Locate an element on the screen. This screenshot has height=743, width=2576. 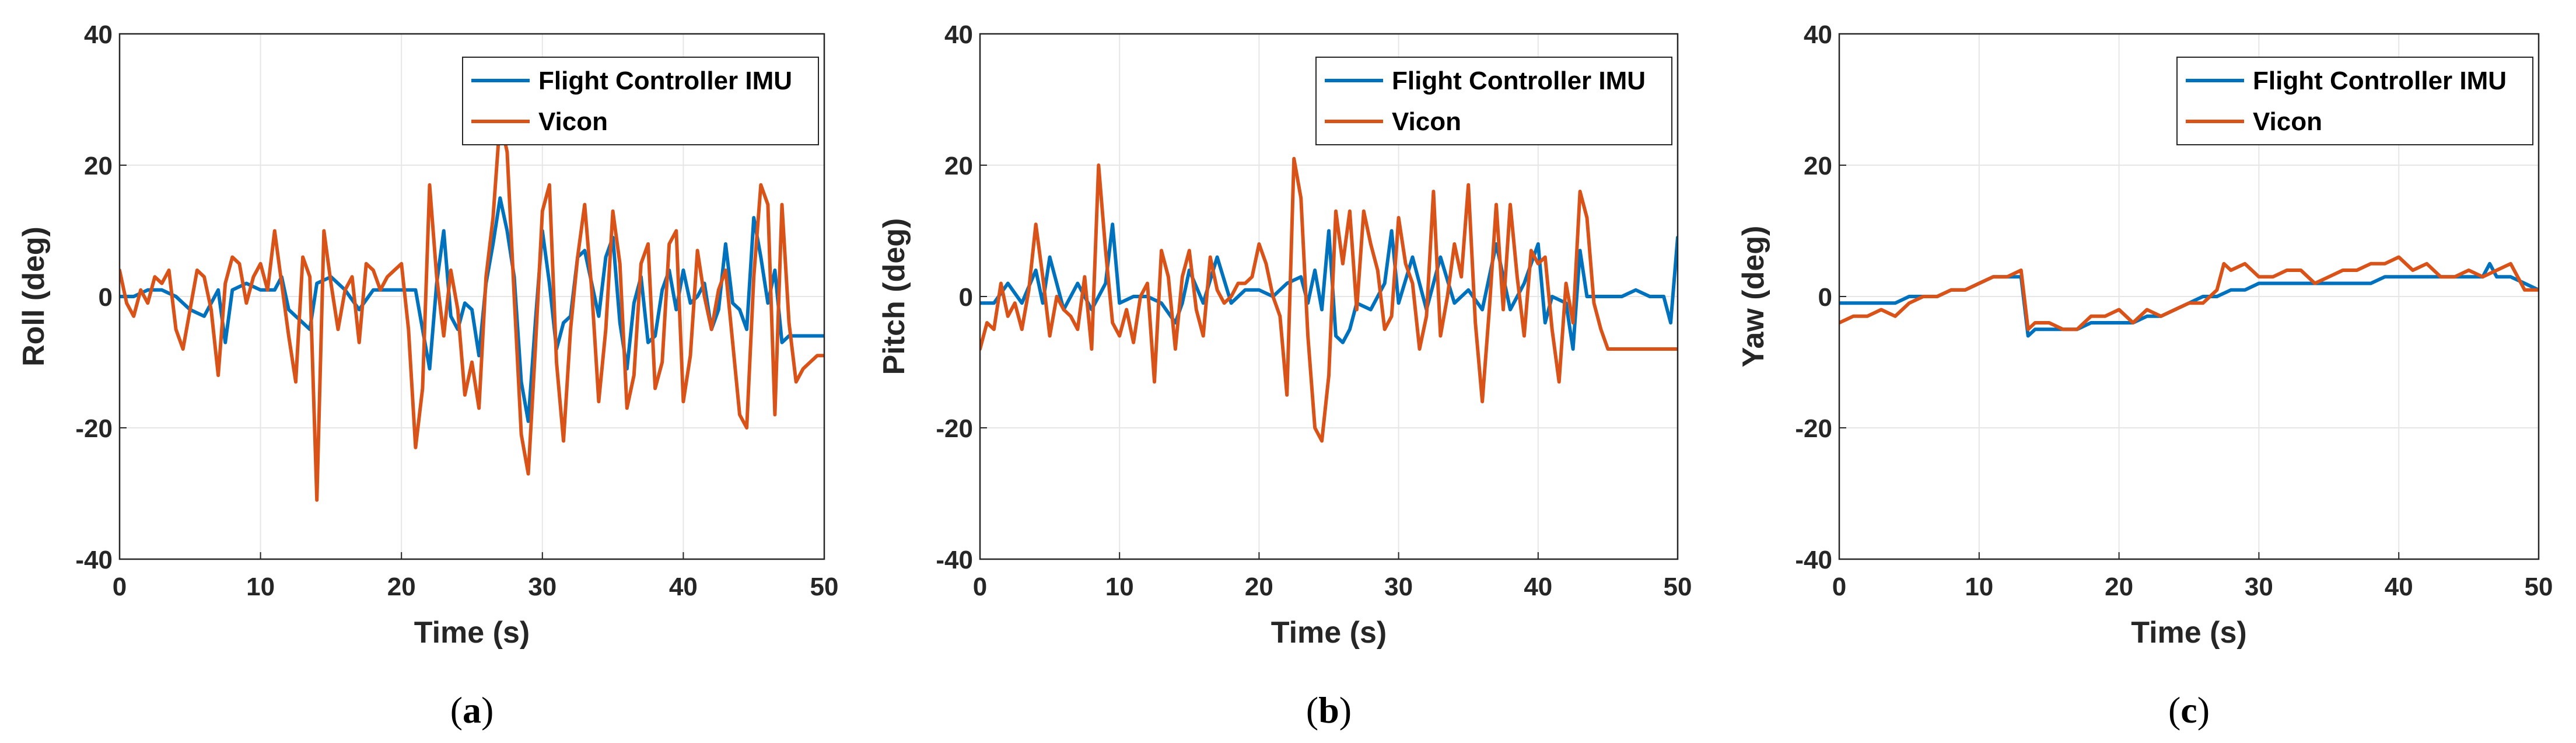
y-axis-label: Yaw (deg) is located at coordinates (1753, 297).